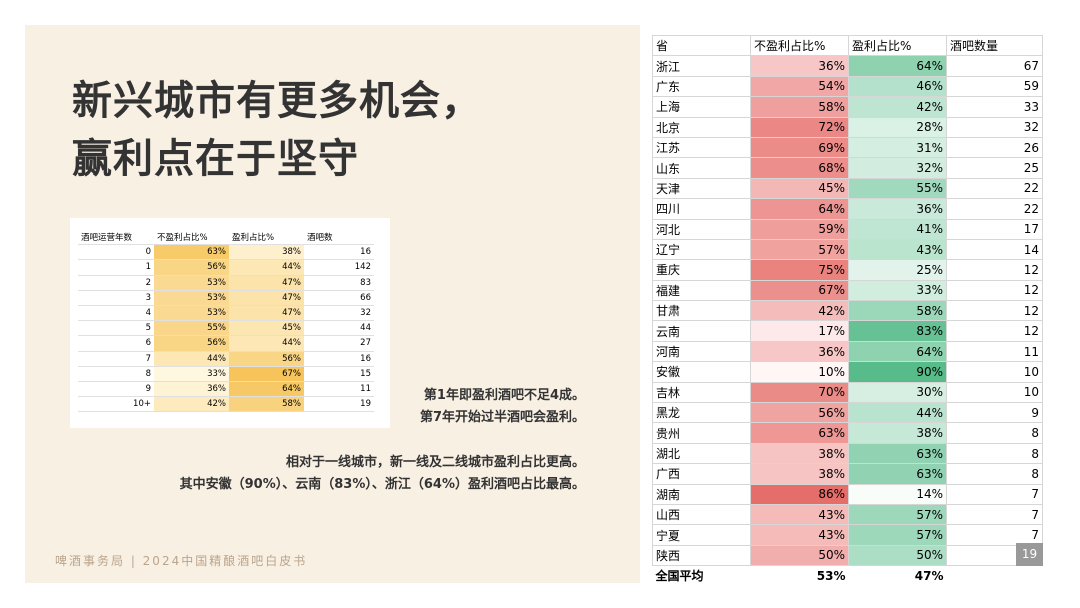 This screenshot has height=608, width=1080. I want to click on data-row-cell: 15, so click(339, 374).